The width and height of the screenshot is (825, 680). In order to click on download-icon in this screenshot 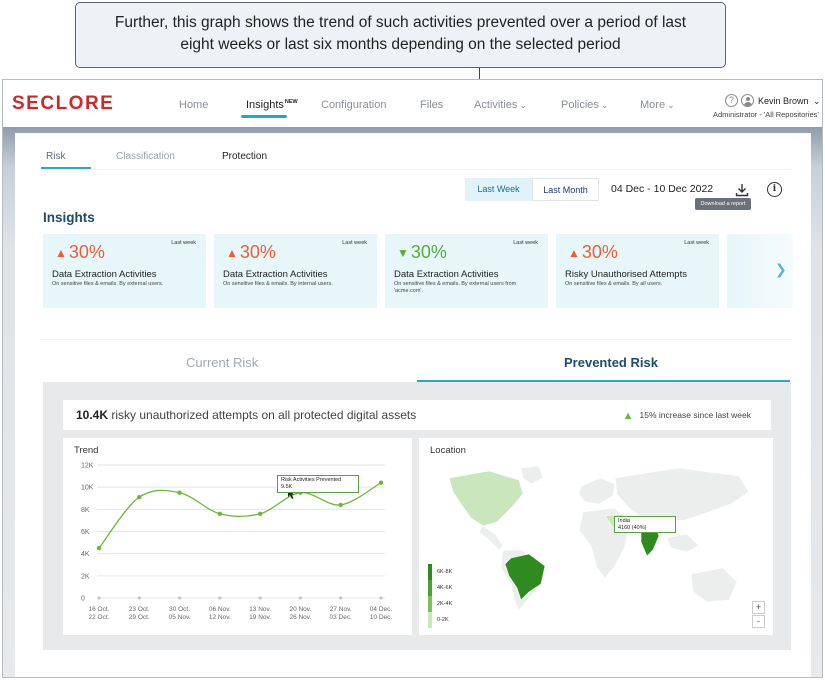, I will do `click(742, 190)`.